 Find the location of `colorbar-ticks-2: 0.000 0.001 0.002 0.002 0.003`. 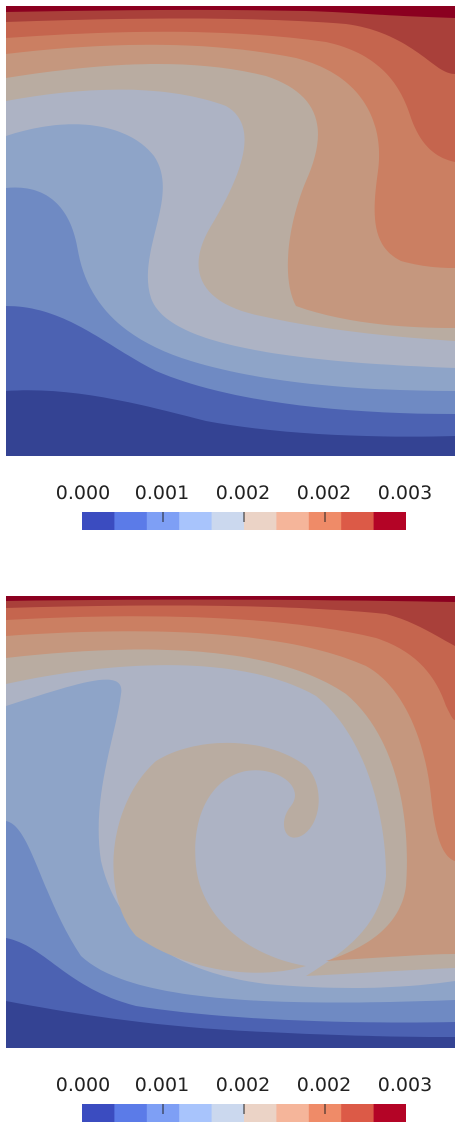

colorbar-ticks-2: 0.000 0.001 0.002 0.002 0.003 is located at coordinates (227, 1086).